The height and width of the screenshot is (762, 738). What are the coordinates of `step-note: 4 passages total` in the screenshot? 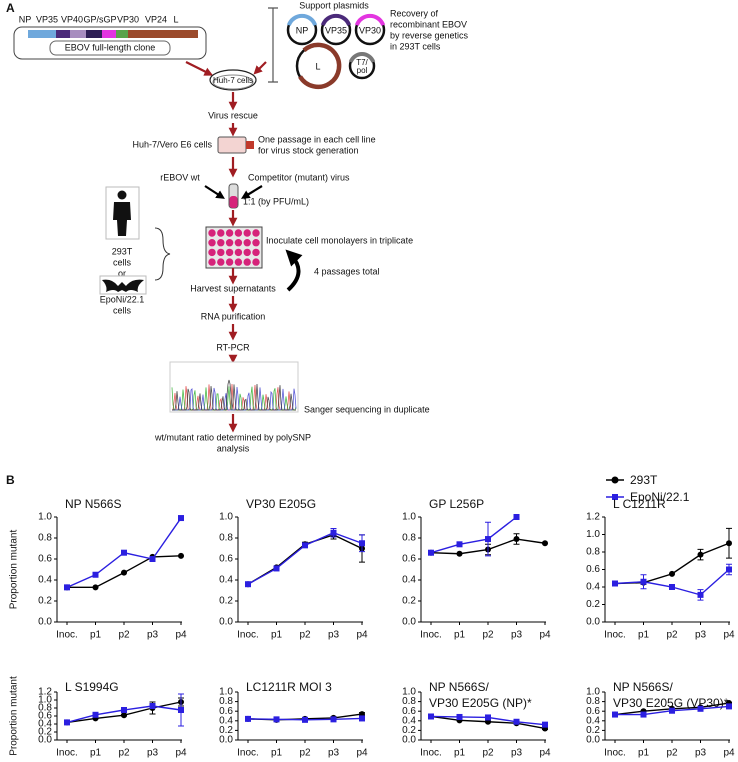 It's located at (347, 271).